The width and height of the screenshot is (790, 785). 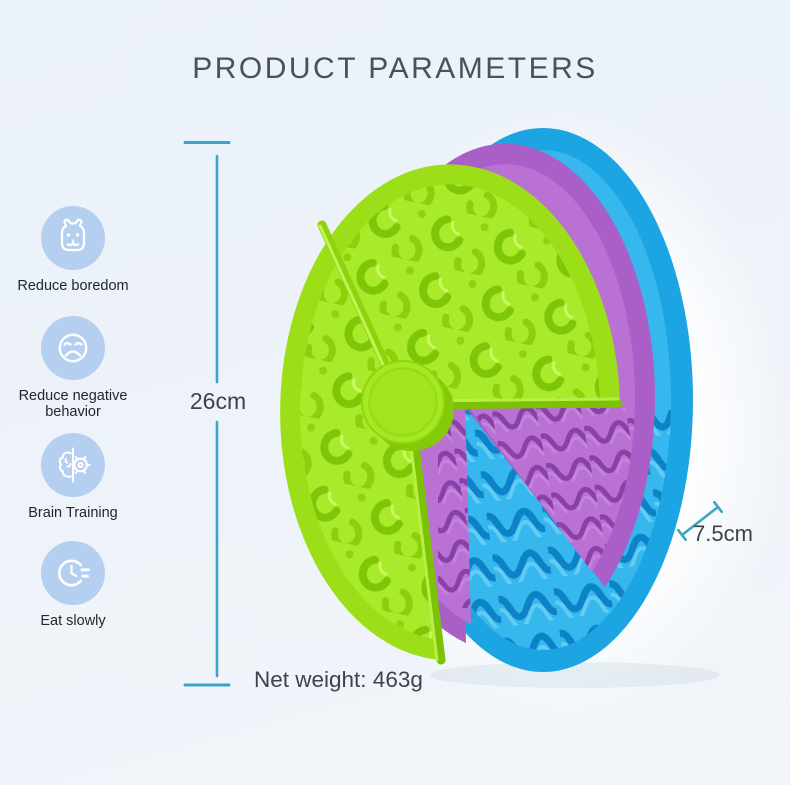 What do you see at coordinates (73, 238) in the screenshot?
I see `dog-face-icon` at bounding box center [73, 238].